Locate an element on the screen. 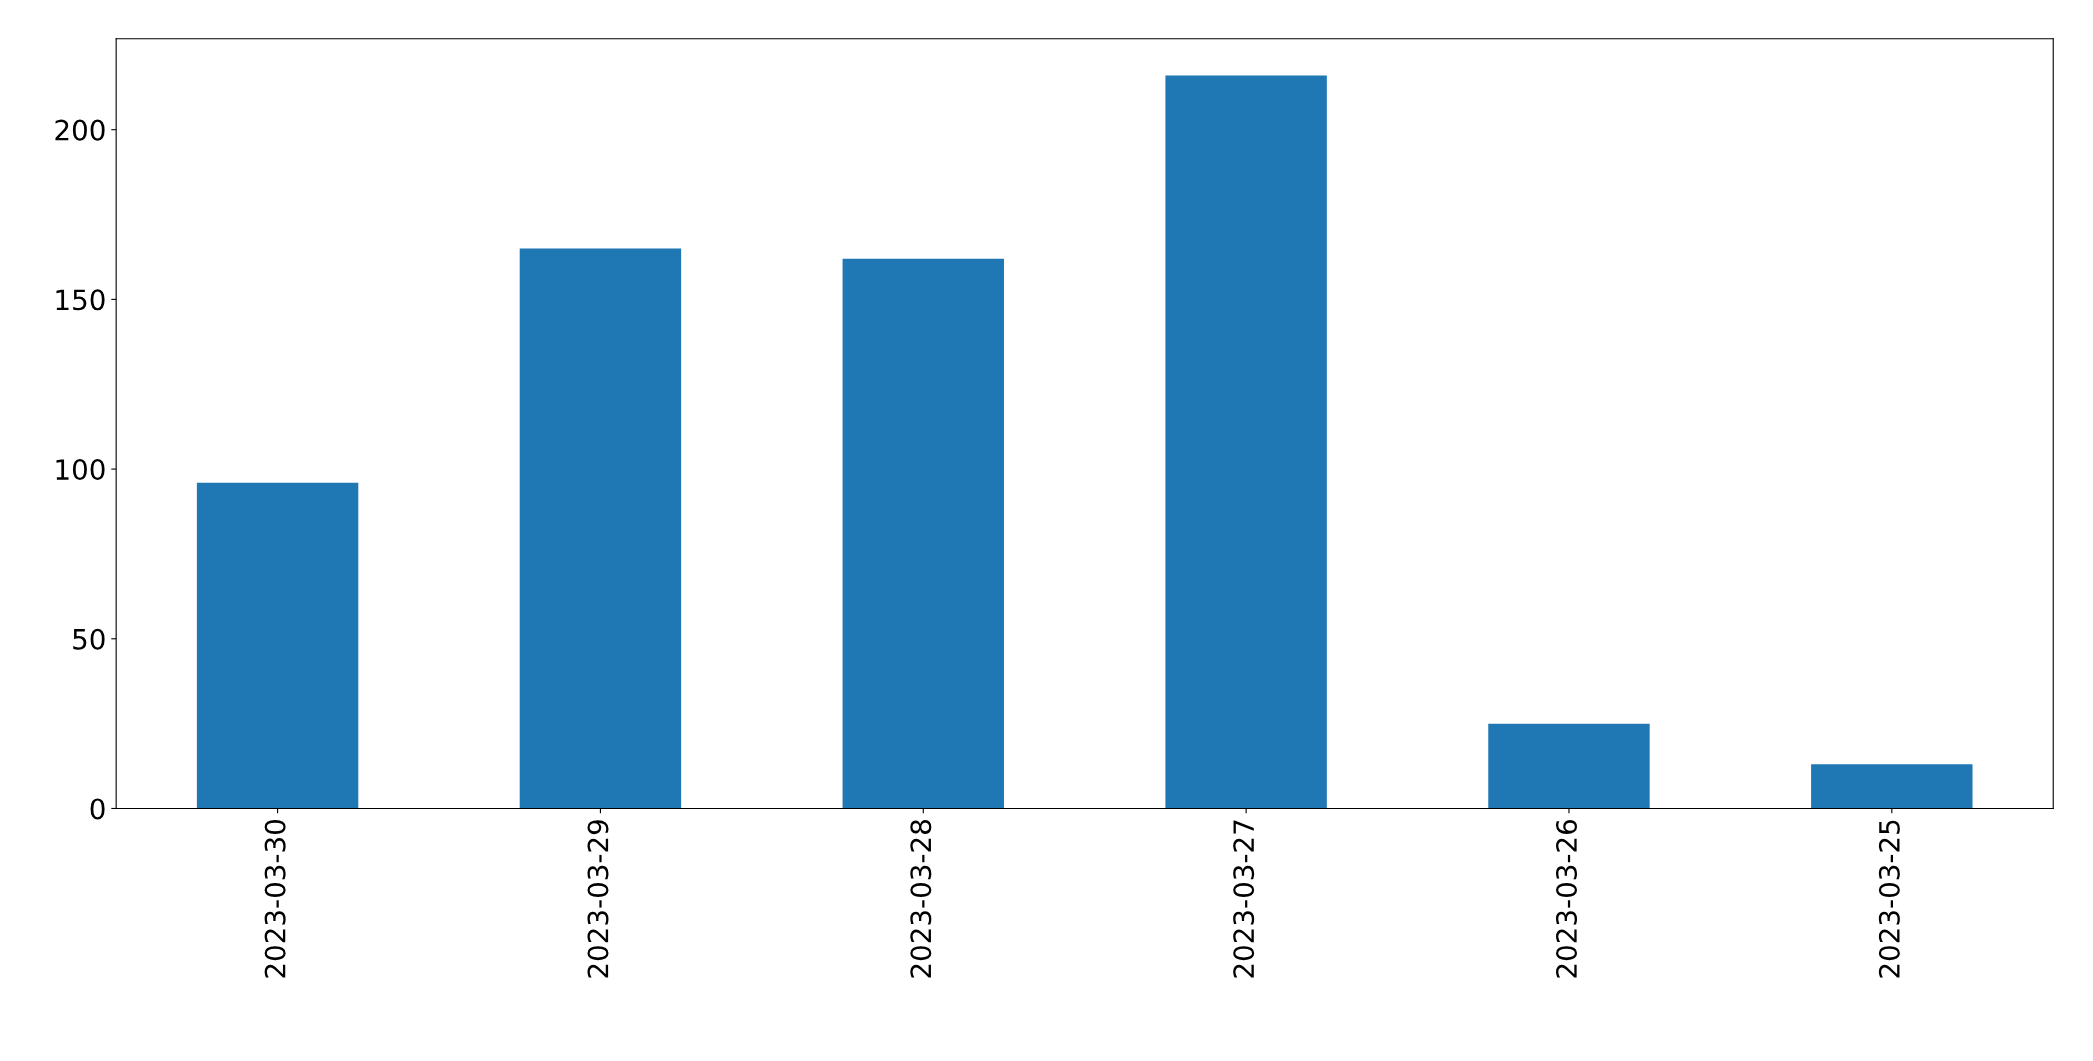 The image size is (2093, 1061). x-tick-label: 2023-03-27 is located at coordinates (1244, 899).